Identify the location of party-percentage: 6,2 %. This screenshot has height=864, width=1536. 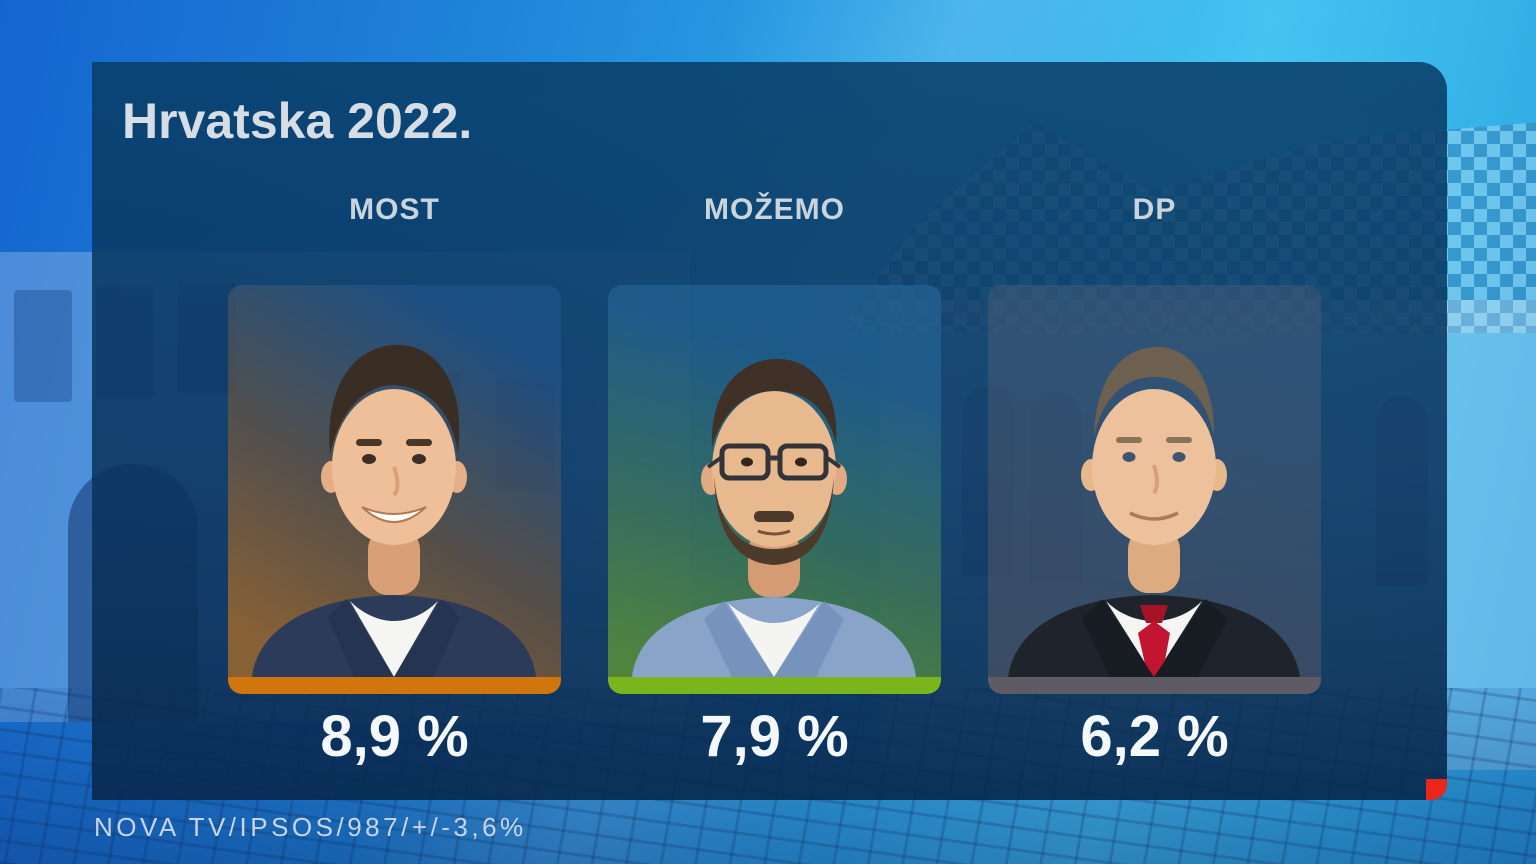
(1154, 736).